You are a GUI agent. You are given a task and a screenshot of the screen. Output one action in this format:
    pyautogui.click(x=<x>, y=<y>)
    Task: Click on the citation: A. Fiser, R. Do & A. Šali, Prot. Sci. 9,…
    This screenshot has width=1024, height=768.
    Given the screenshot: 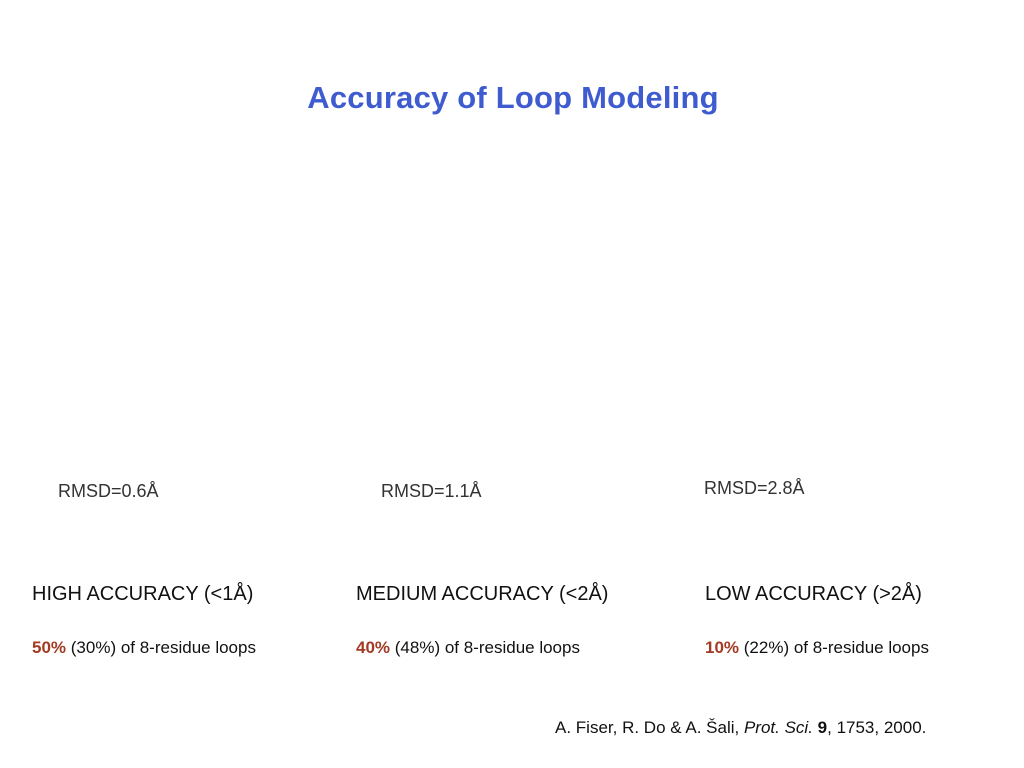 What is the action you would take?
    pyautogui.click(x=740, y=728)
    